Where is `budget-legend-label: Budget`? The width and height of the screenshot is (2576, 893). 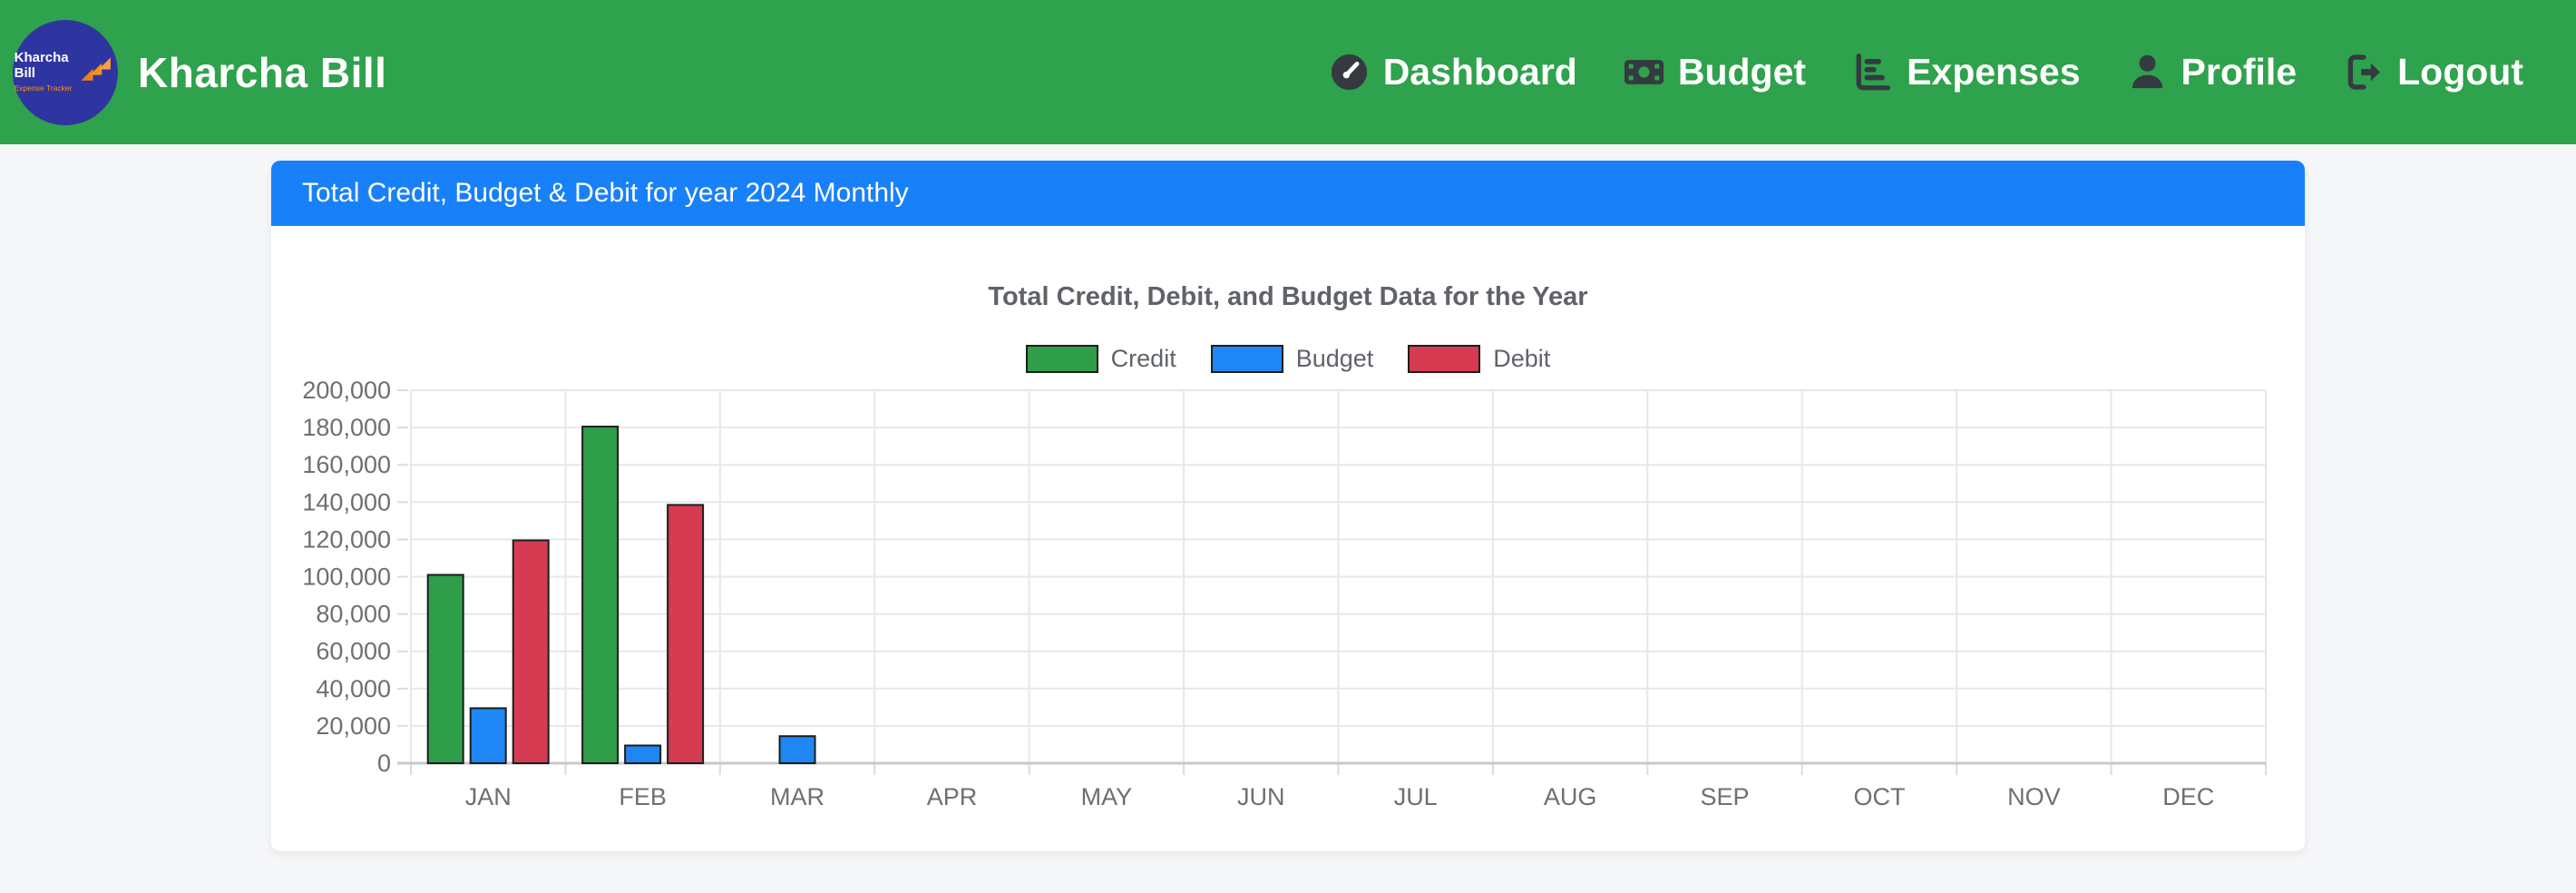
budget-legend-label: Budget is located at coordinates (1334, 358).